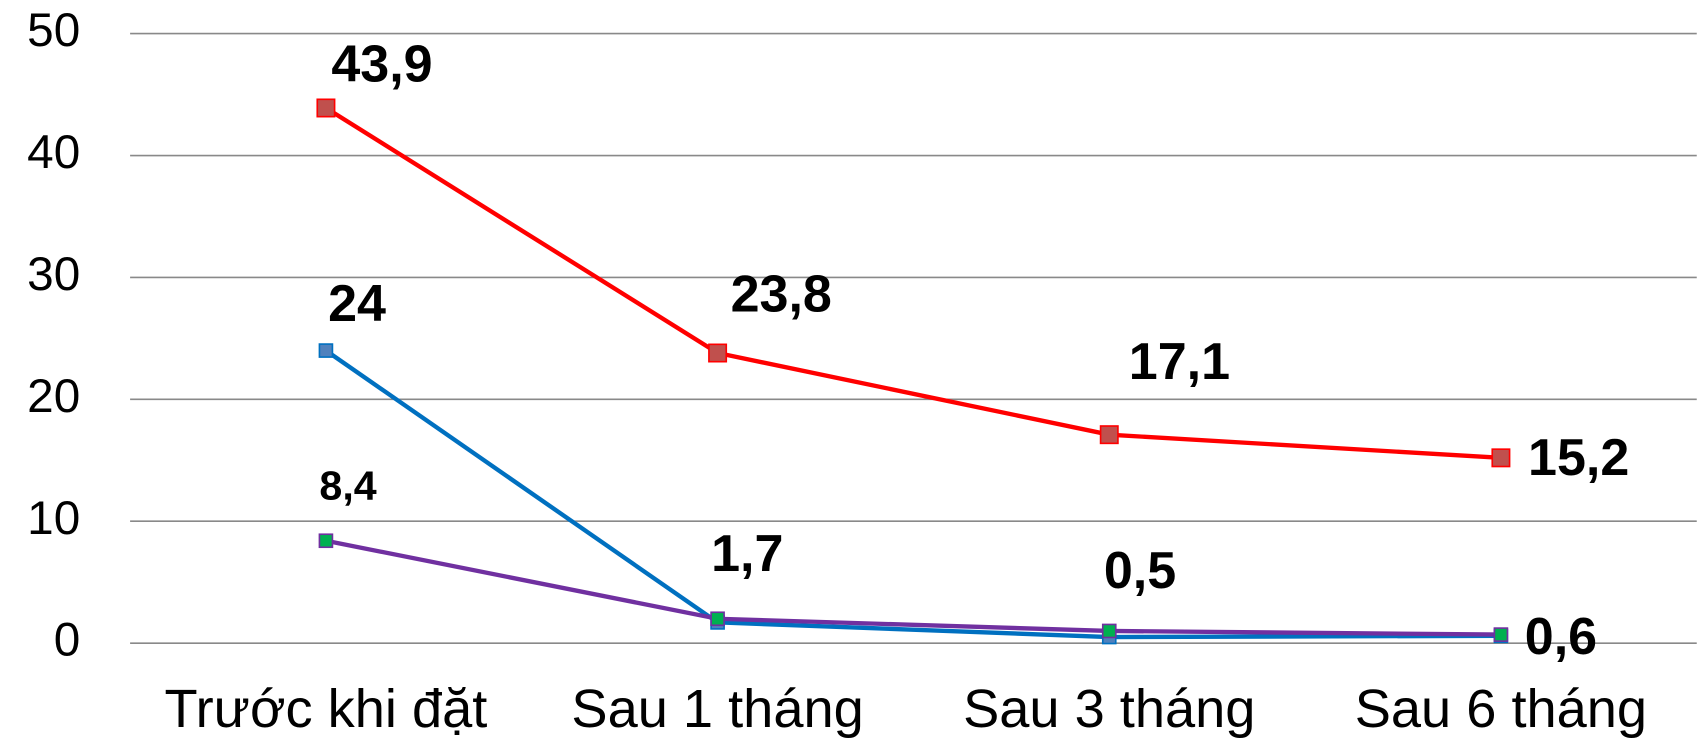 The height and width of the screenshot is (744, 1700). Describe the element at coordinates (781, 294) in the screenshot. I see `data-label: 23,8` at that location.